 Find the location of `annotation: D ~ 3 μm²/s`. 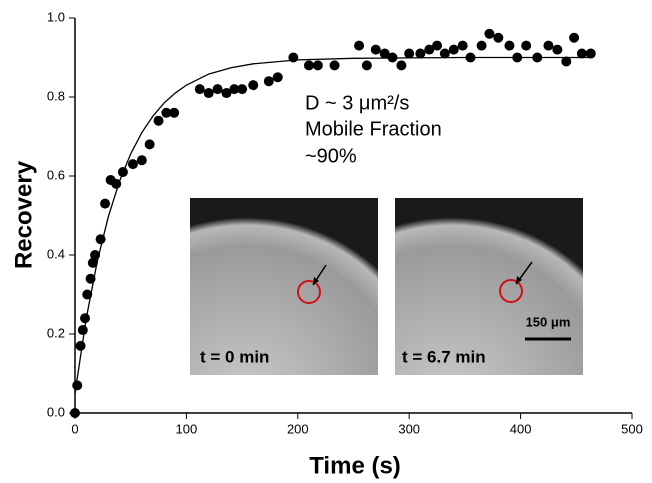

annotation: D ~ 3 μm²/s is located at coordinates (357, 103).